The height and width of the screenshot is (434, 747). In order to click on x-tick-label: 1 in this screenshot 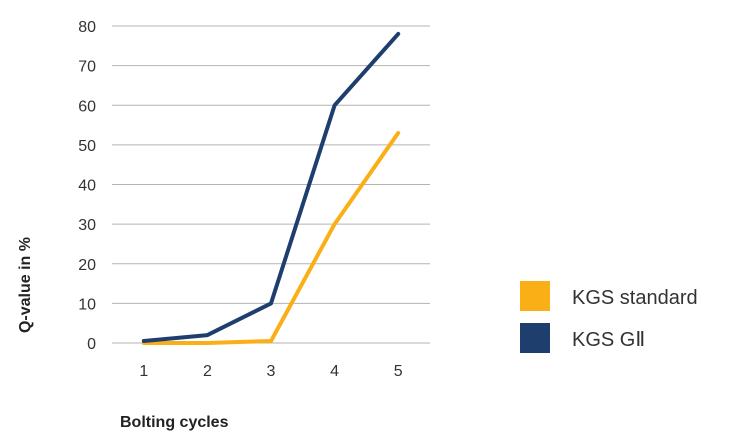, I will do `click(143, 371)`.